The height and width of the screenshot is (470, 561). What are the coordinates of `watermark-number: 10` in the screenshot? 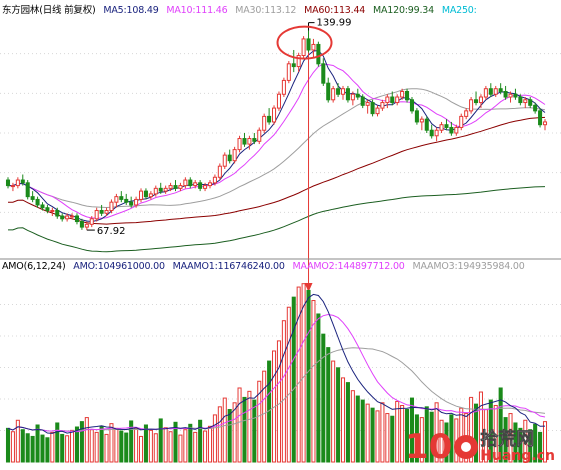 It's located at (428, 447).